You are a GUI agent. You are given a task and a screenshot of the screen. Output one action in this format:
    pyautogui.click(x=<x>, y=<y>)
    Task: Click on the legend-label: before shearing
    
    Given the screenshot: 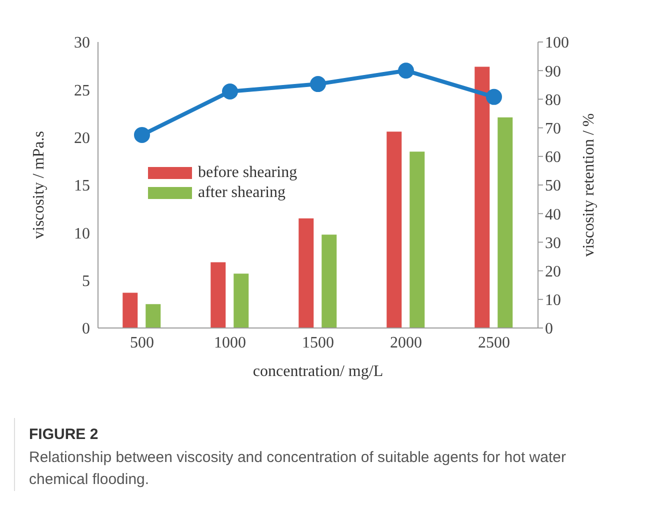 What is the action you would take?
    pyautogui.click(x=248, y=173)
    